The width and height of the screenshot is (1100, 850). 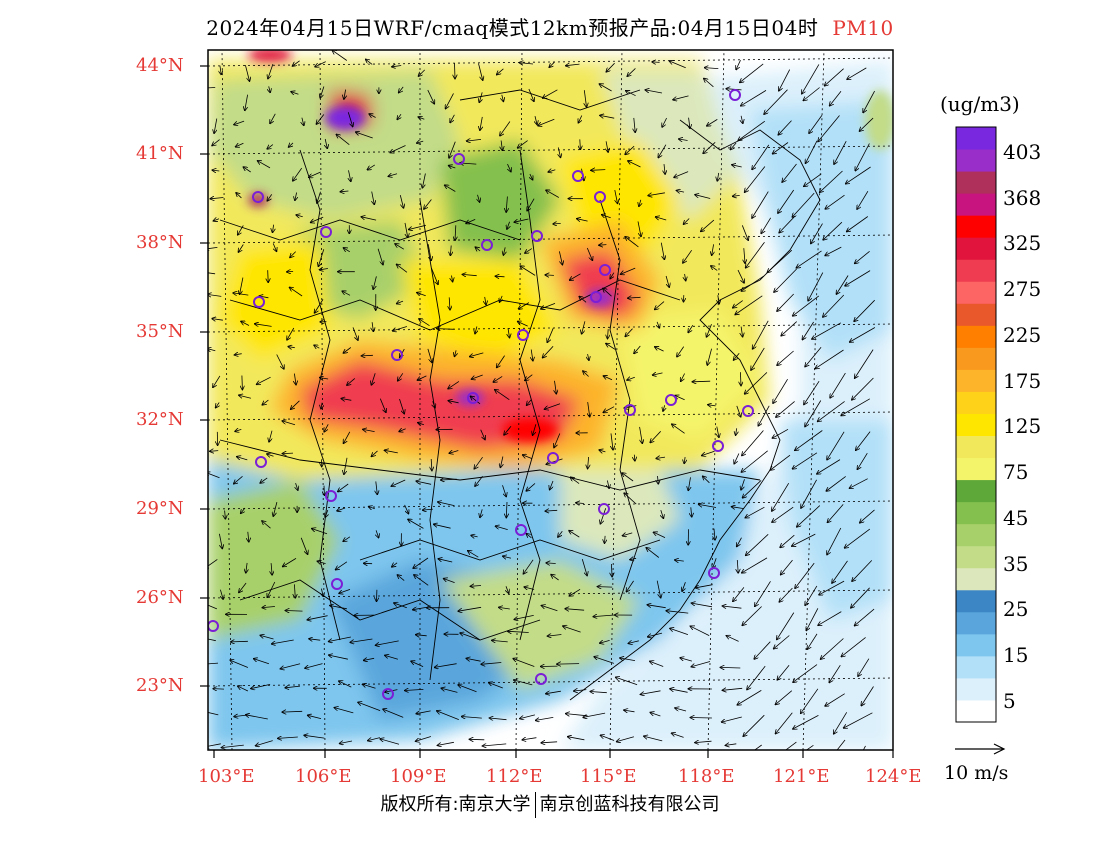 What do you see at coordinates (629, 804) in the screenshot?
I see `copyright-right: 南京创蓝科技有限公司` at bounding box center [629, 804].